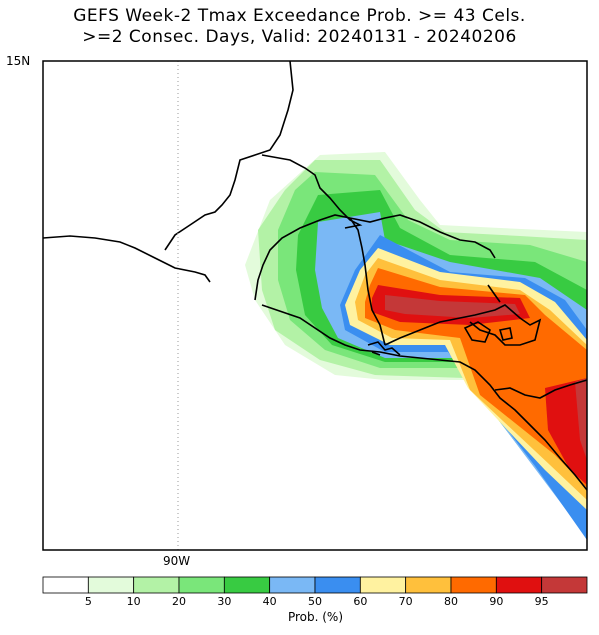 The height and width of the screenshot is (635, 599). What do you see at coordinates (451, 601) in the screenshot?
I see `colorbar-tick-label: 80` at bounding box center [451, 601].